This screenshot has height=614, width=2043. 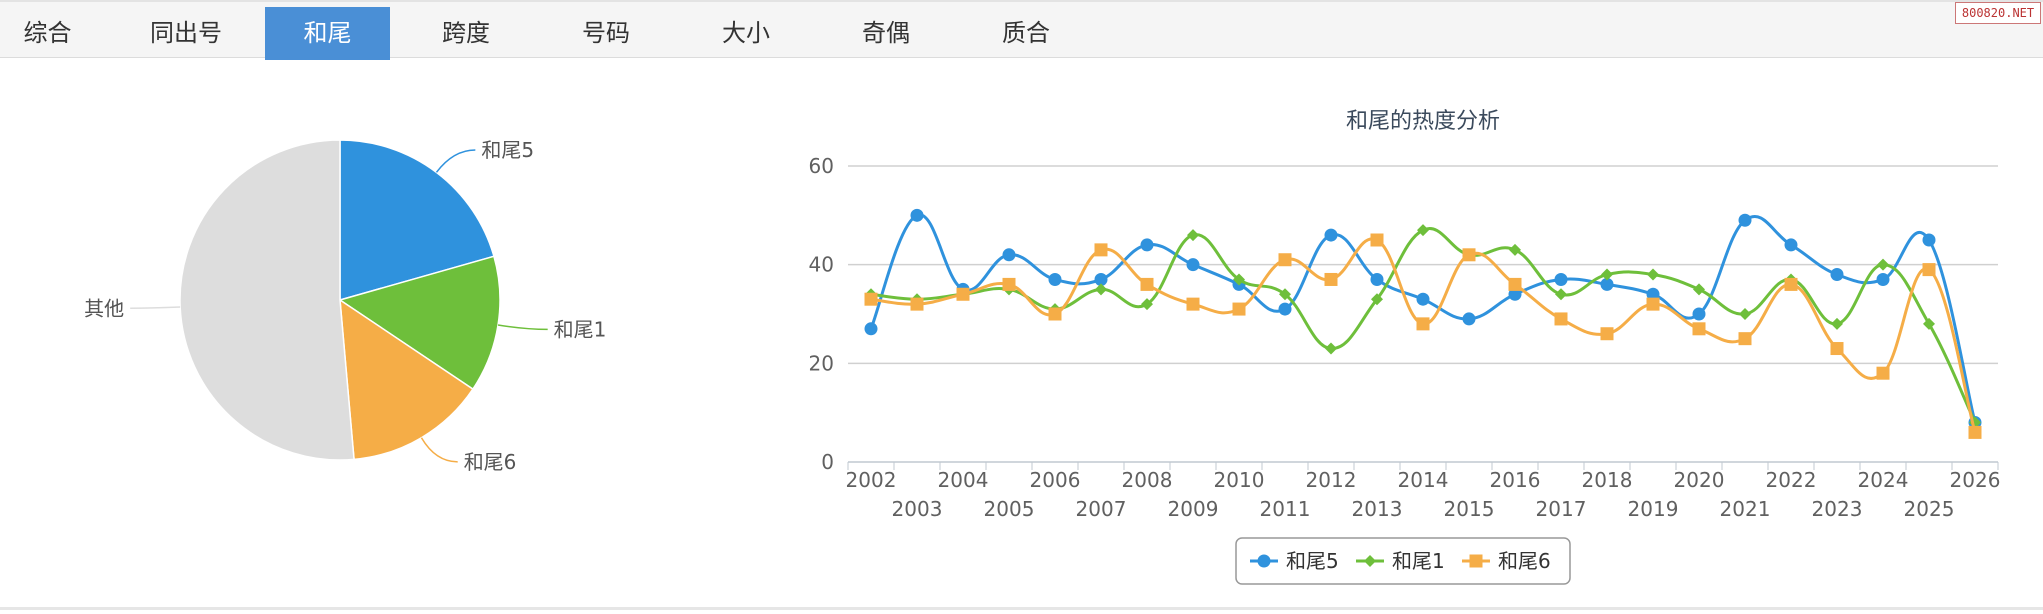 I want to click on pie-chart: 和尾5 和尾1 和尾6 其他, so click(x=345, y=306).